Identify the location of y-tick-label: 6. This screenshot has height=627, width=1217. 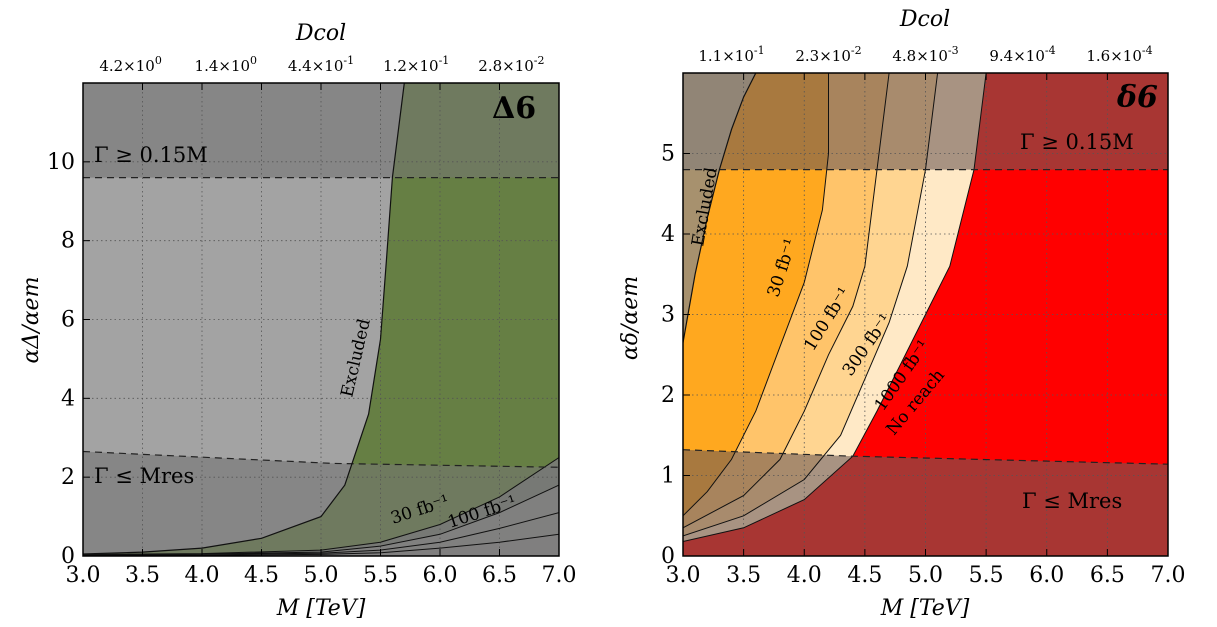
(68, 320).